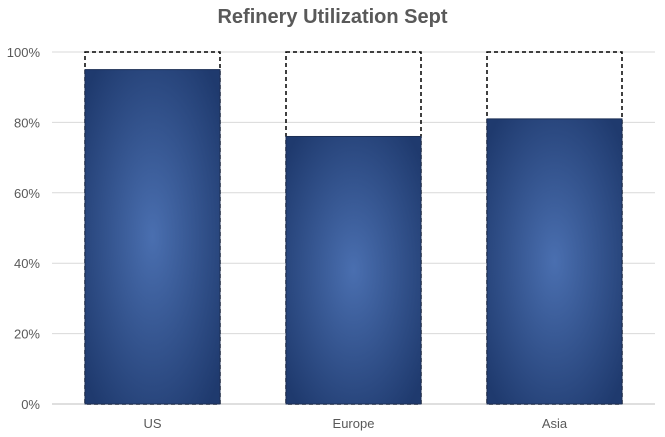 This screenshot has width=665, height=437. I want to click on chart-title: Refinery Utilization Sept, so click(332, 17).